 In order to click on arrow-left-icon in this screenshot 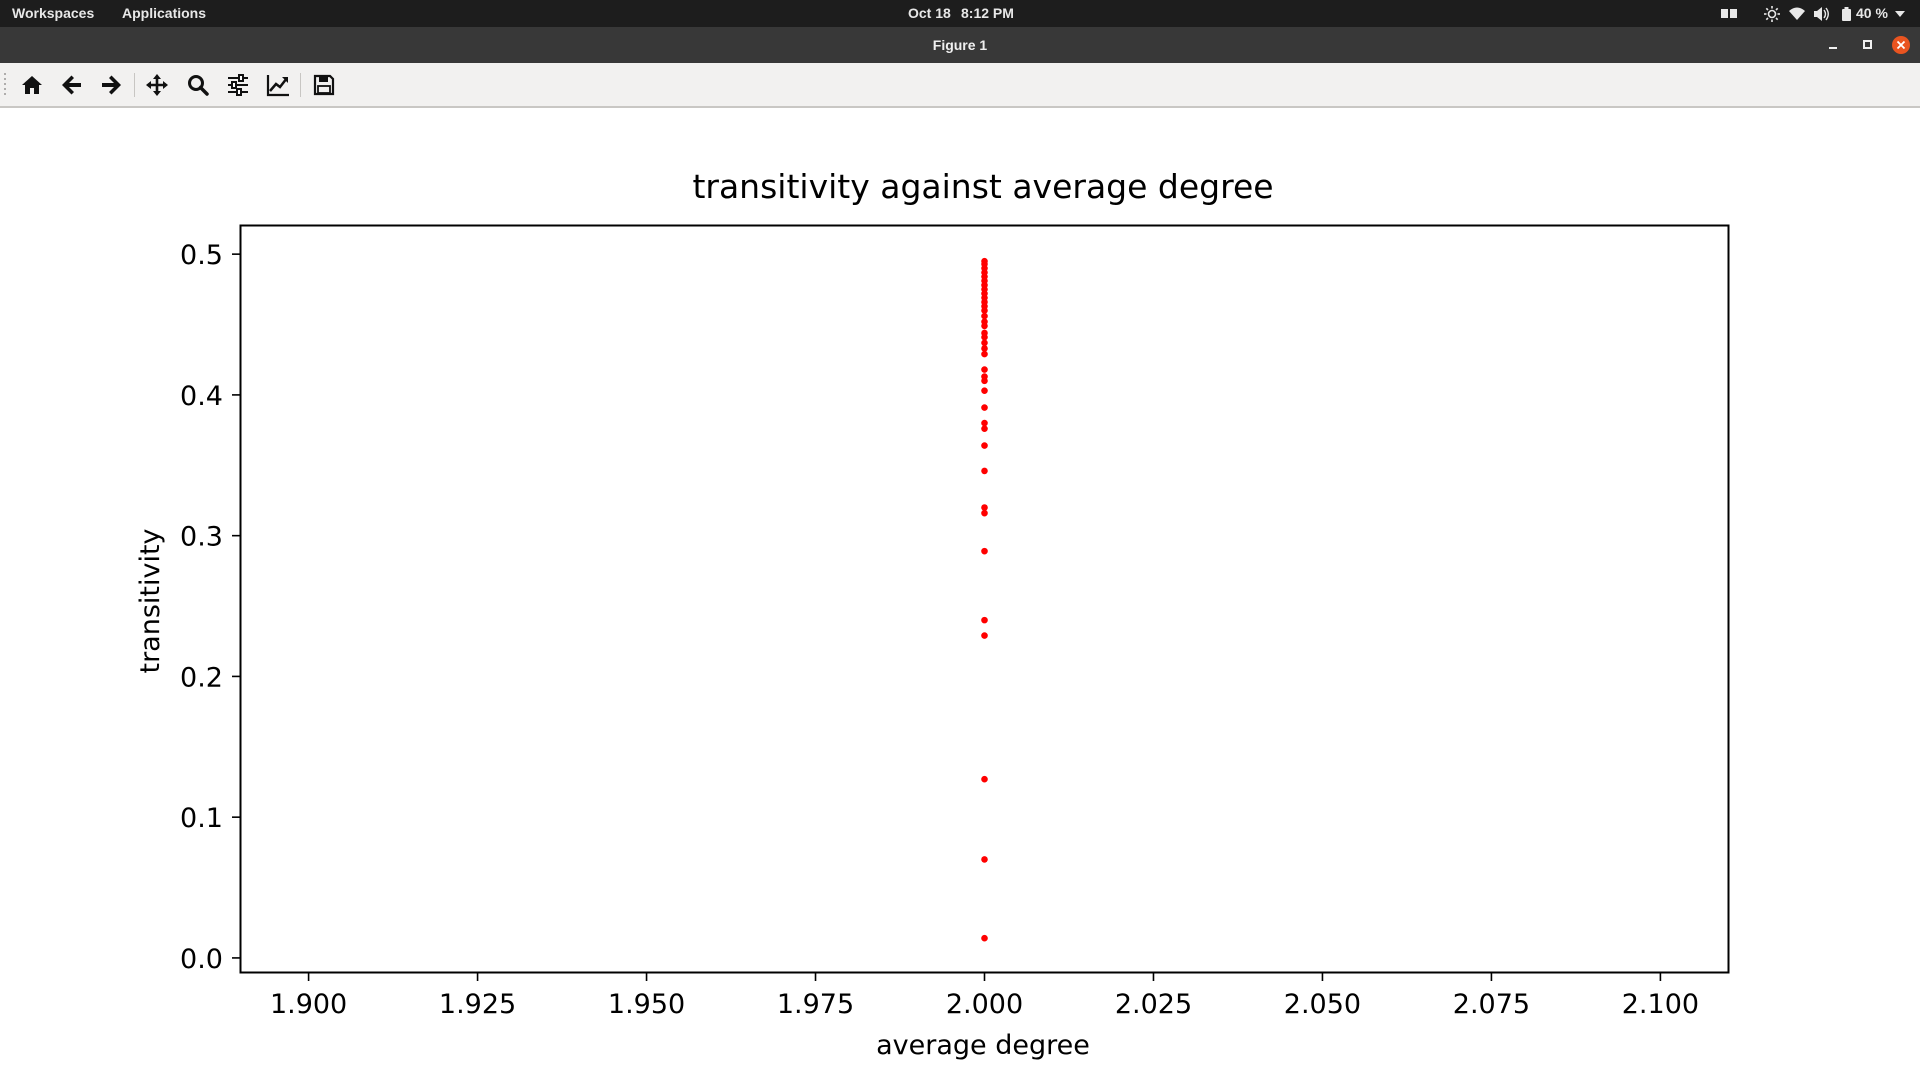, I will do `click(71, 85)`.